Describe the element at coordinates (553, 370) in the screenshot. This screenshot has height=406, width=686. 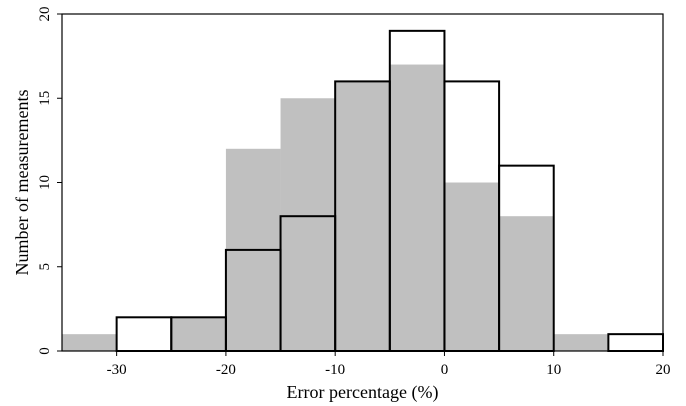
I see `x-tick-label: 10` at that location.